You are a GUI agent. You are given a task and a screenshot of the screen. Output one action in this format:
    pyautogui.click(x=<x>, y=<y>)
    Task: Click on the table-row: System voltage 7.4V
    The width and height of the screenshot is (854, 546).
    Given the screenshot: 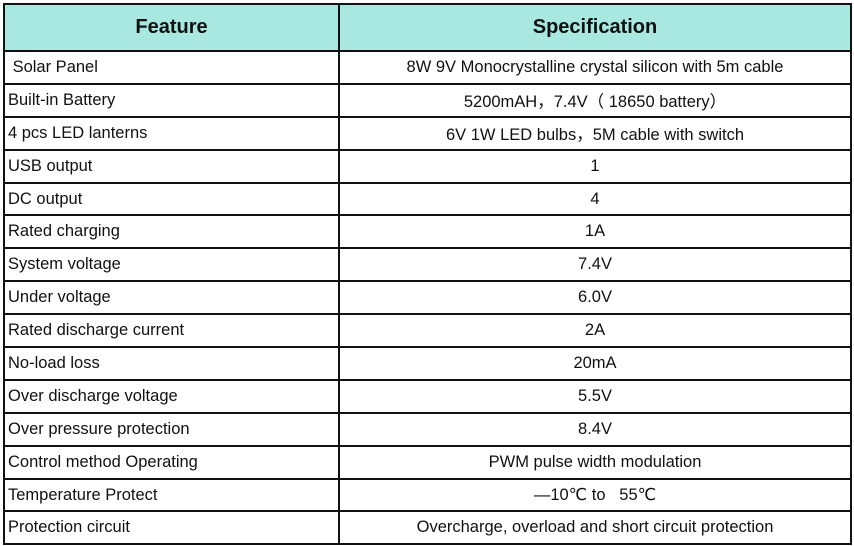 What is the action you would take?
    pyautogui.click(x=427, y=265)
    